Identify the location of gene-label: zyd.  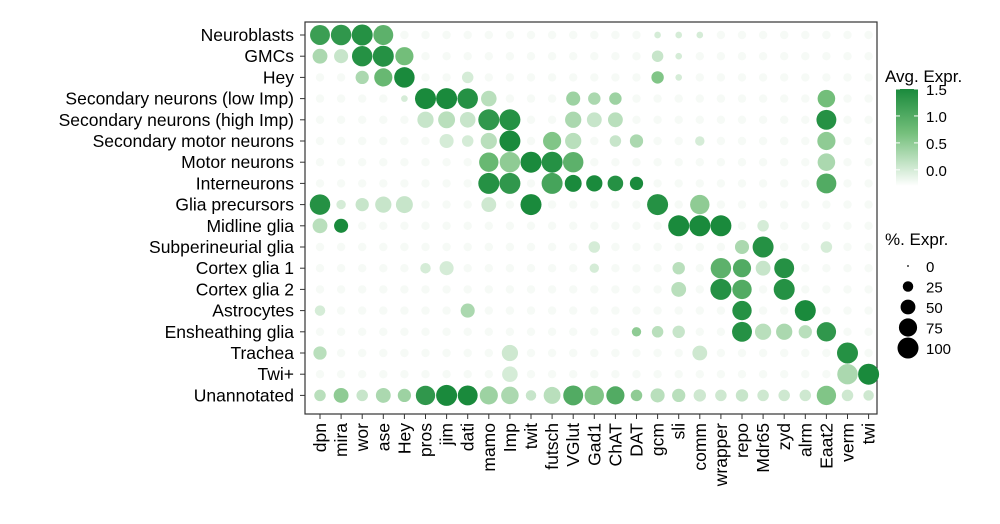
(784, 436).